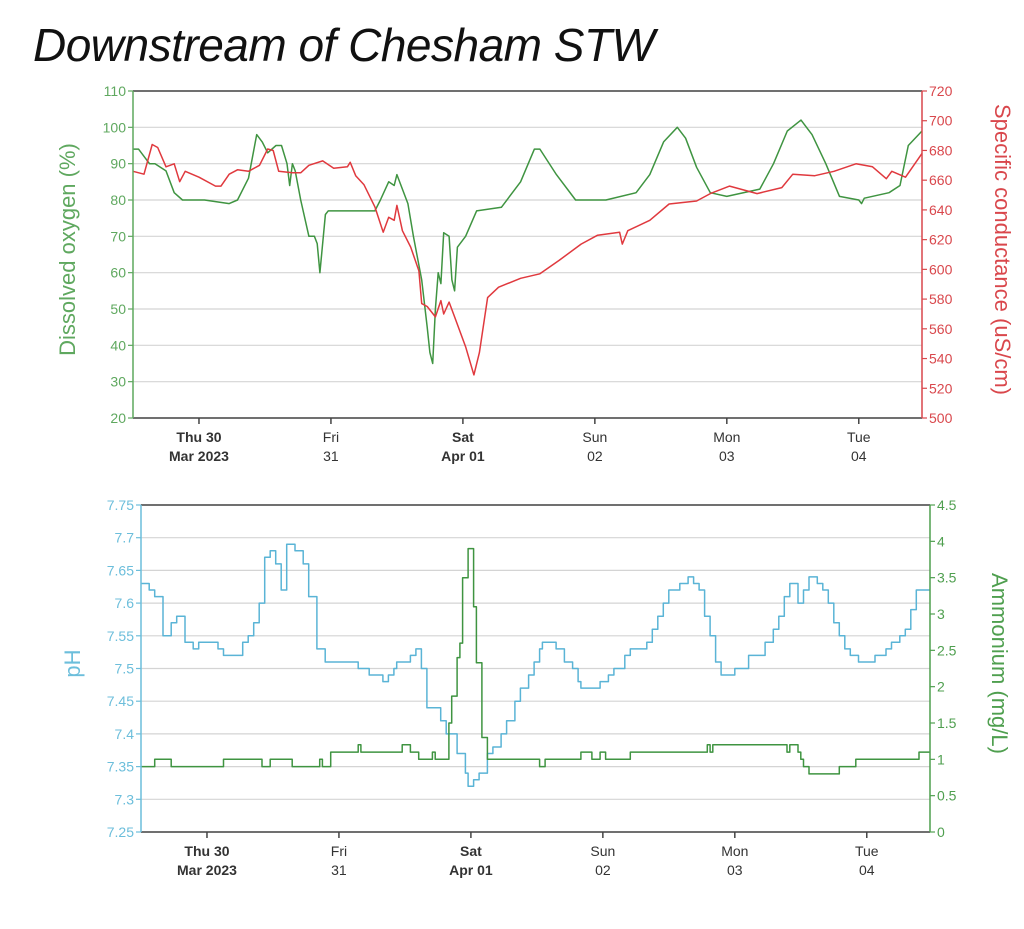  I want to click on right-y-tick-label: 4, so click(941, 541).